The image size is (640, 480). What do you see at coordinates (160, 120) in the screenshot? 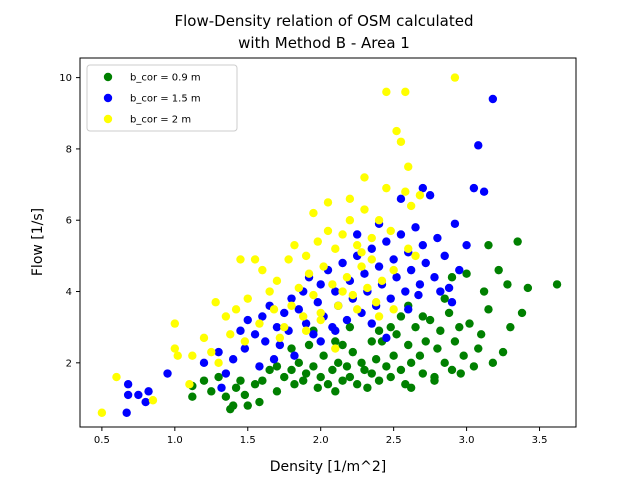
I see `legend-label: b_cor = 2 m` at bounding box center [160, 120].